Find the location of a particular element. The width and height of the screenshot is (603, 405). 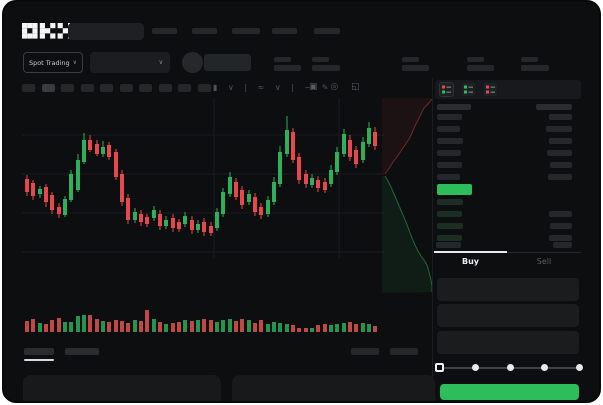

panel-divider is located at coordinates (432, 239).